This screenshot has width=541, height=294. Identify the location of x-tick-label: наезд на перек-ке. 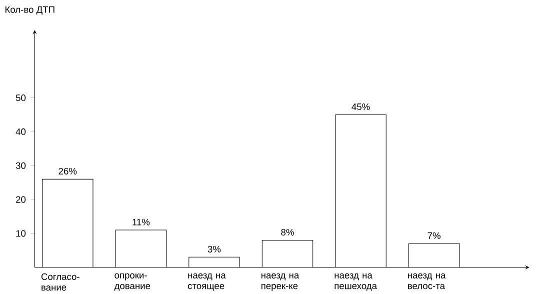
(280, 282).